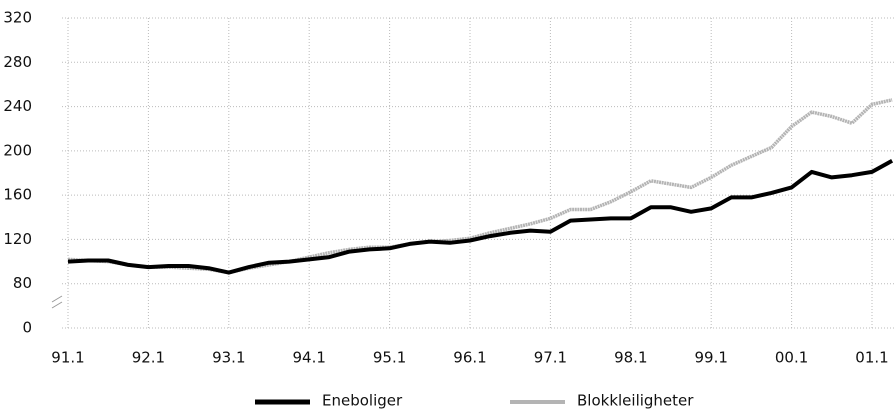 This screenshot has width=894, height=410. What do you see at coordinates (57, 302) in the screenshot?
I see `axis-break` at bounding box center [57, 302].